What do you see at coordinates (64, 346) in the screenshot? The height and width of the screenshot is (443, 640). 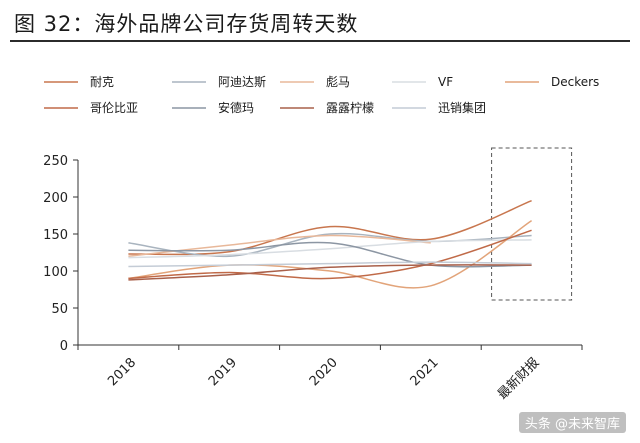 I see `y-tick-label: 0` at bounding box center [64, 346].